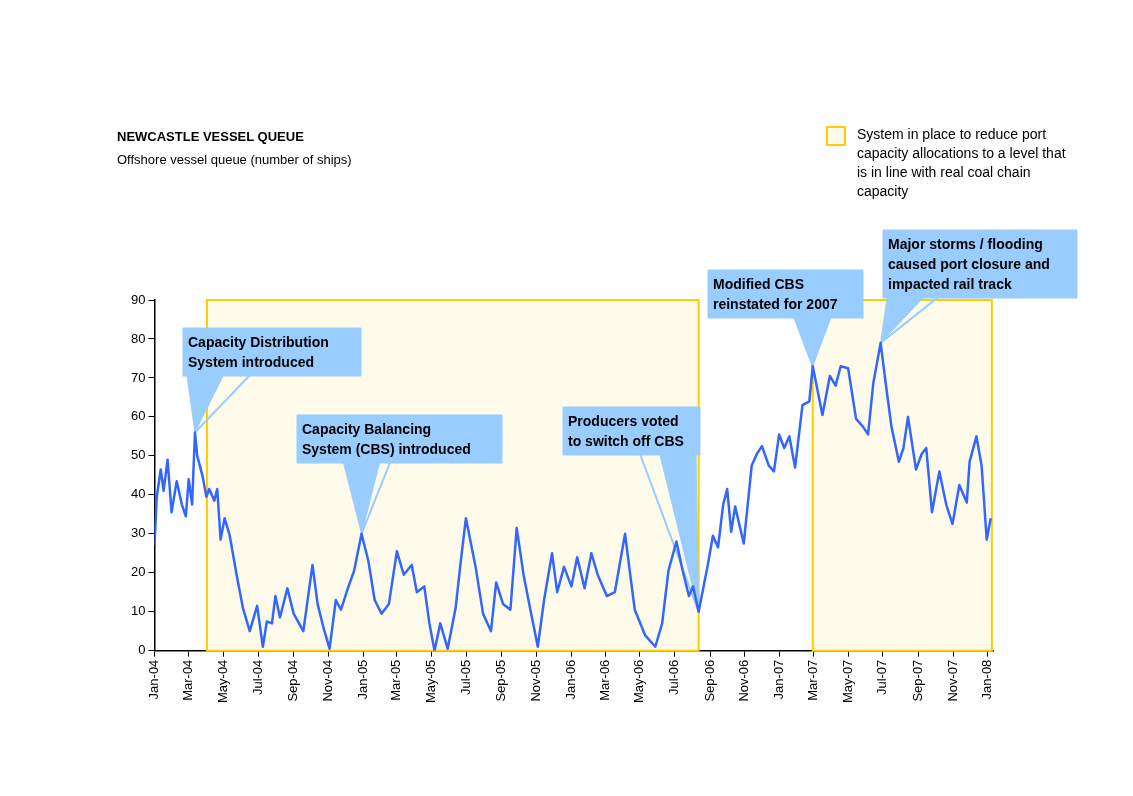 This screenshot has width=1133, height=796. What do you see at coordinates (257, 677) in the screenshot?
I see `x-tick-label: Jul-04` at bounding box center [257, 677].